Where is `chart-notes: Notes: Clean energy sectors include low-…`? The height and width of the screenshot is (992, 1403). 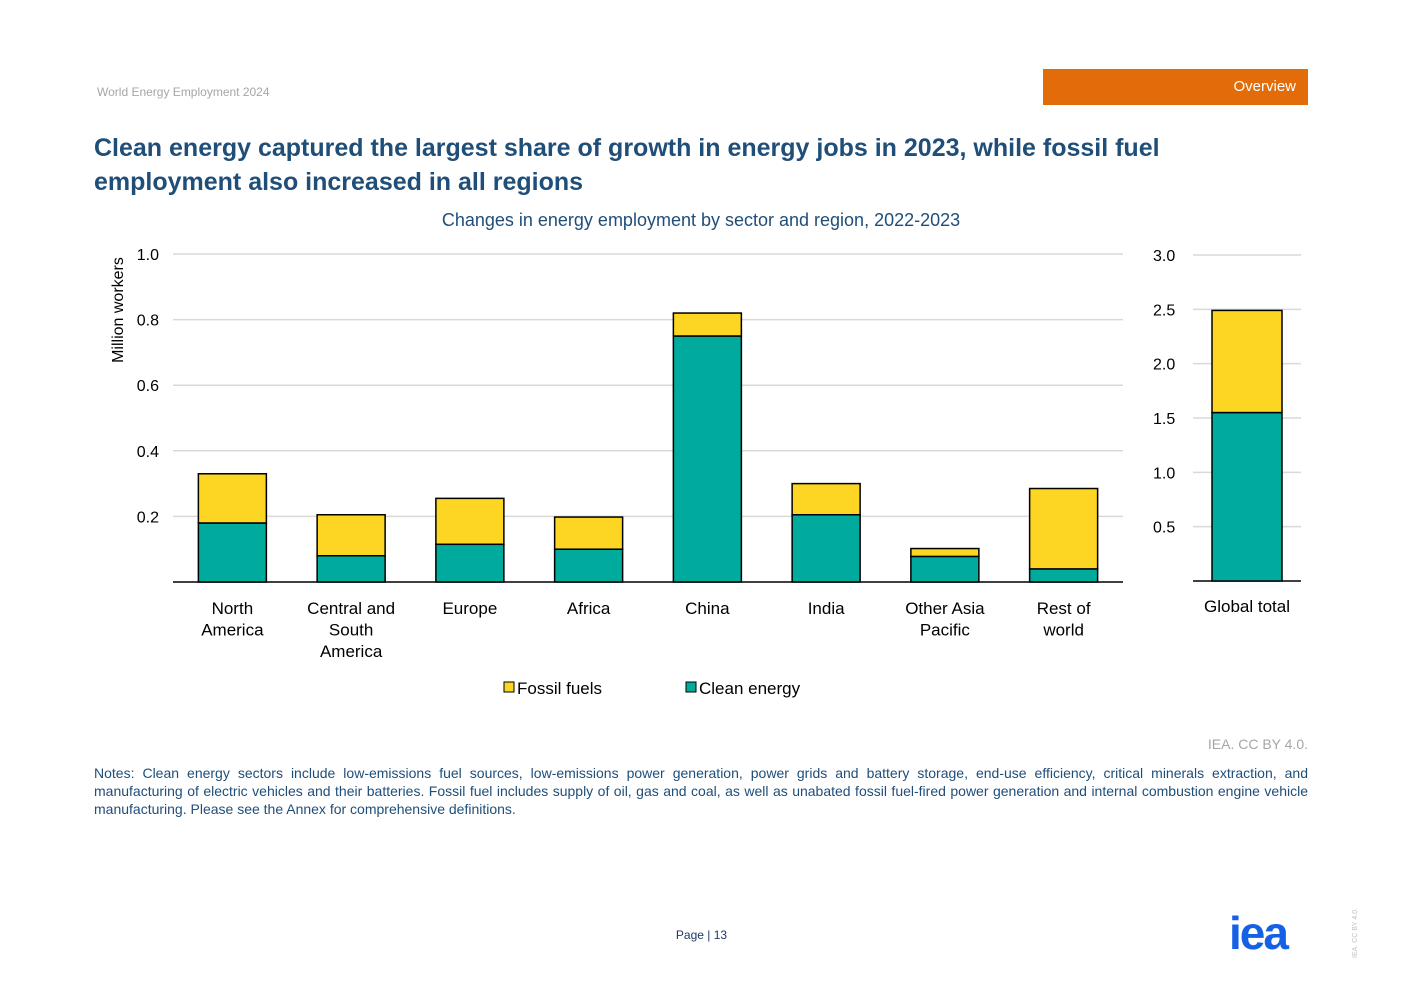
chart-notes: Notes: Clean energy sectors include low-… is located at coordinates (701, 791).